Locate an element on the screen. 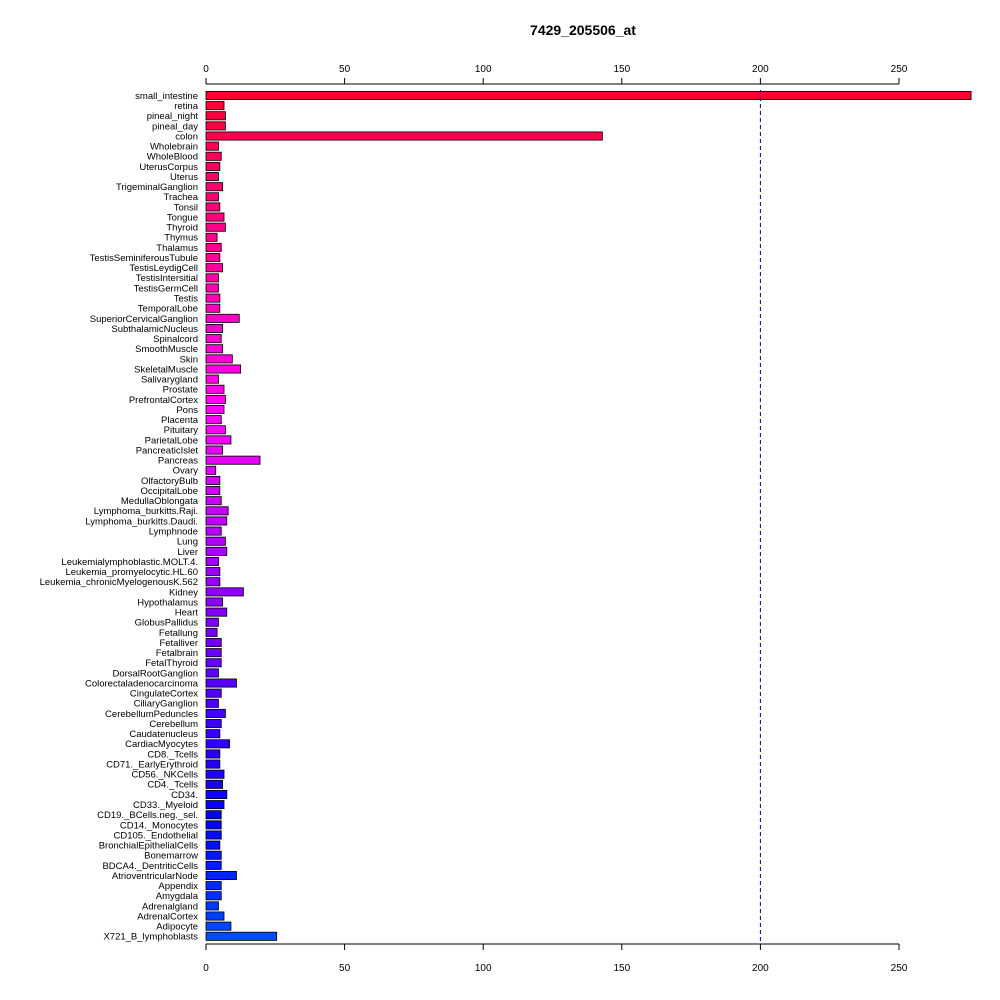  category-label: DorsalRootGanglion is located at coordinates (155, 673).